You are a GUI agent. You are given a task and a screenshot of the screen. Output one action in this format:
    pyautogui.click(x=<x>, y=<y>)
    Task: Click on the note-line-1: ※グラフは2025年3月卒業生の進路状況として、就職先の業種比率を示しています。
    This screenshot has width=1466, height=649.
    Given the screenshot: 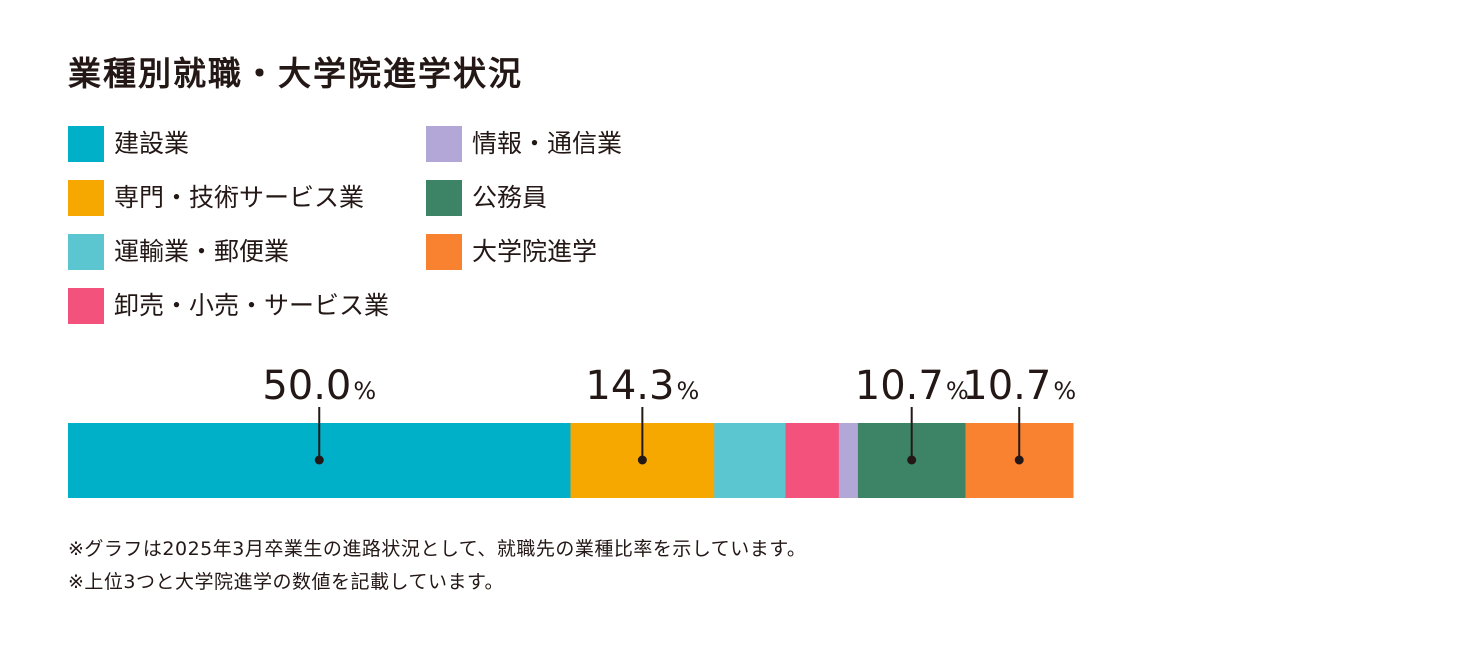 What is the action you would take?
    pyautogui.click(x=437, y=549)
    